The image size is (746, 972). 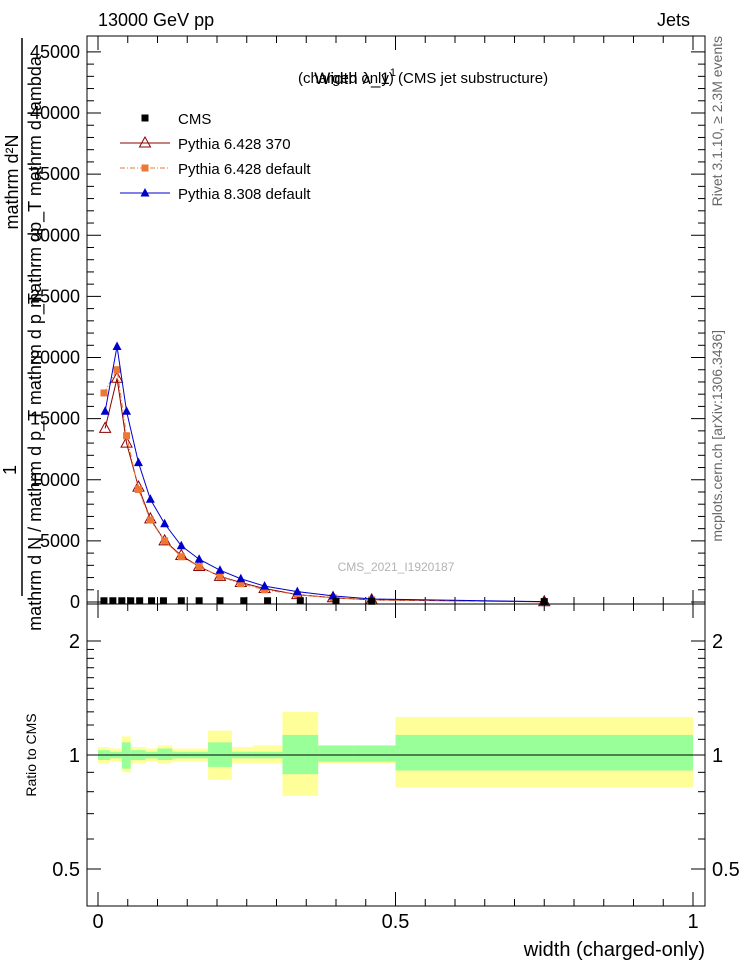 I want to click on main-ytick-label: 45000, so click(x=55, y=52).